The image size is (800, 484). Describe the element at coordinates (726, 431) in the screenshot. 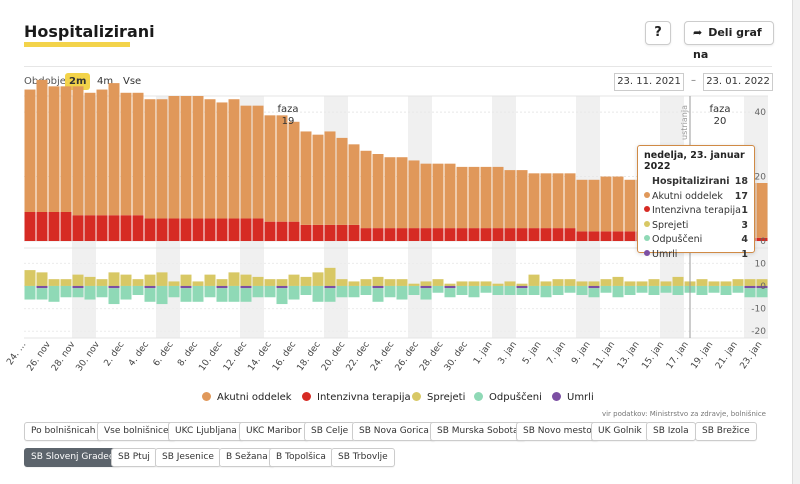

I see `hospital-button-sb-brezice: SB Brežice` at that location.